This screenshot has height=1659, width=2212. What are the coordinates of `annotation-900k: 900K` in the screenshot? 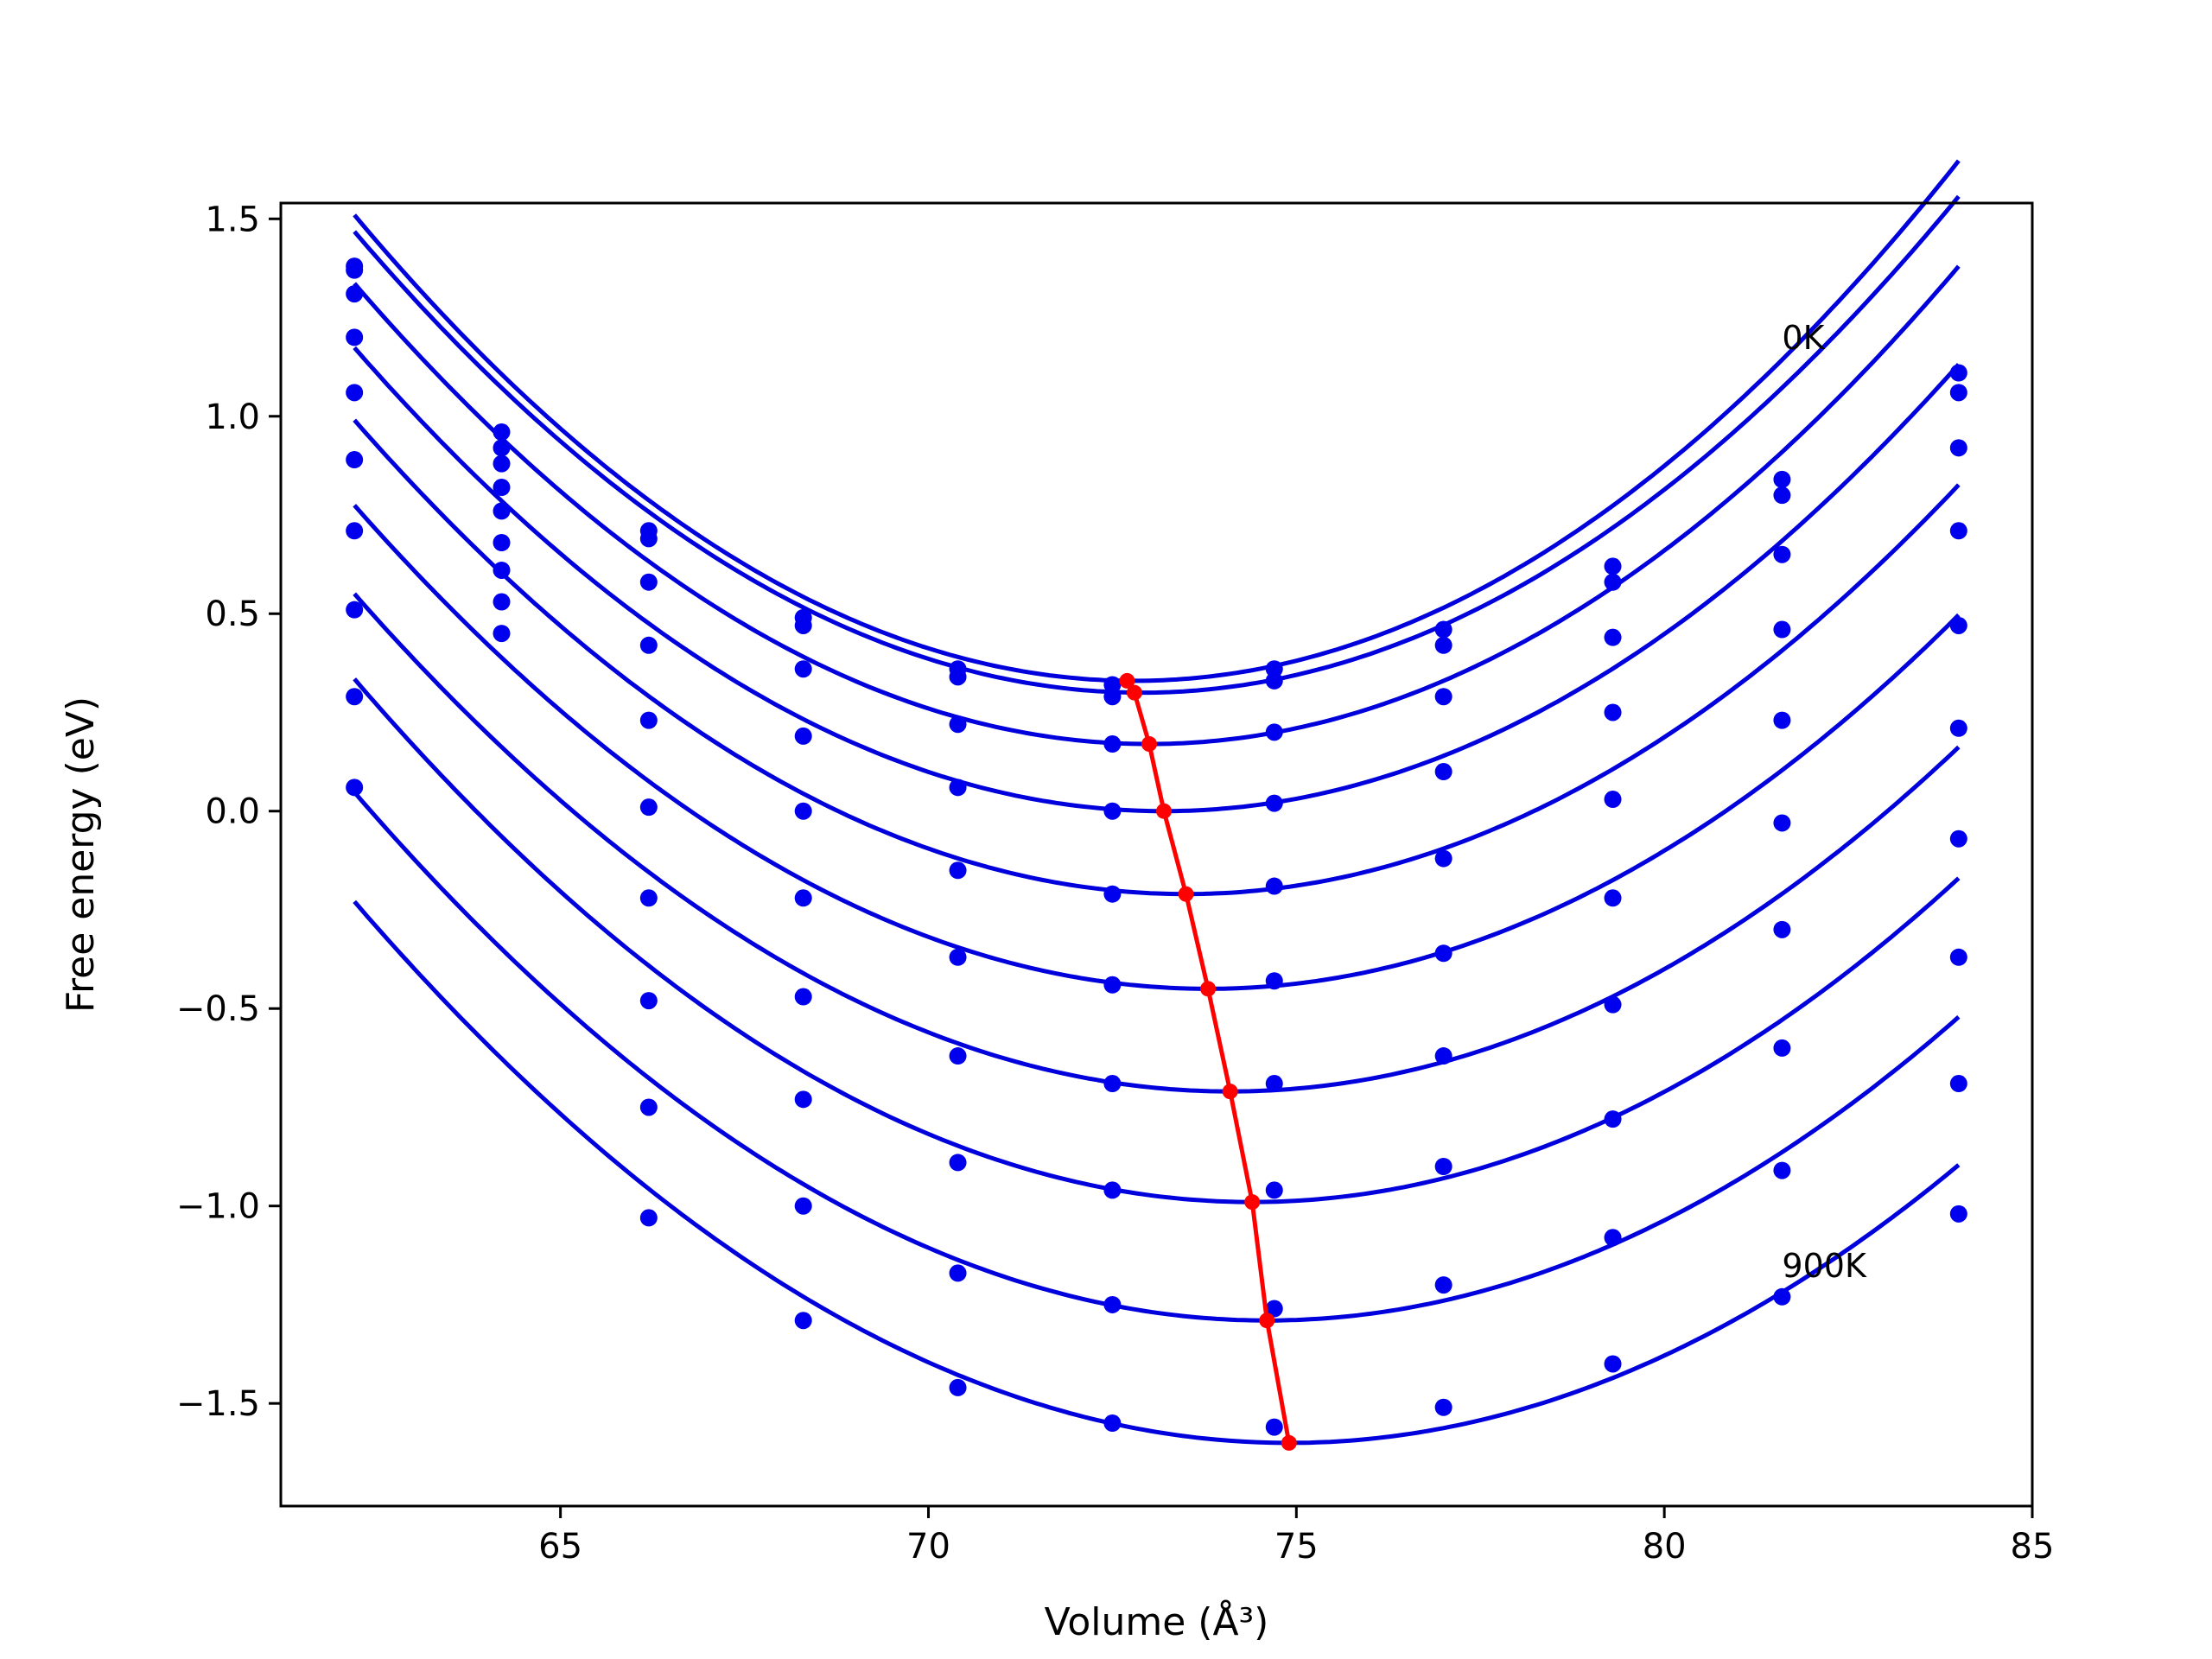 It's located at (1824, 1266).